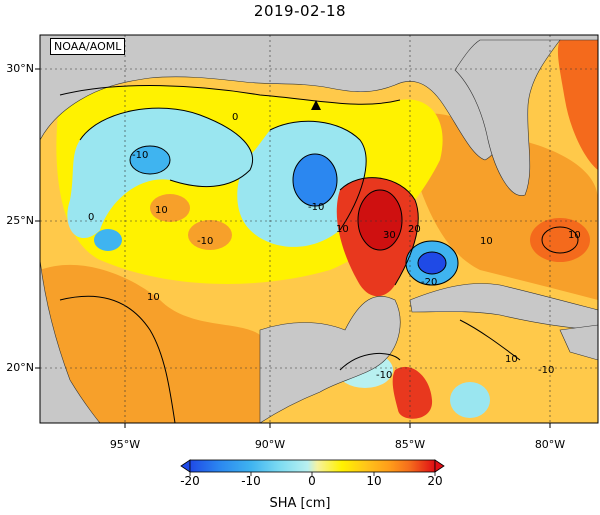 Image resolution: width=600 pixels, height=515 pixels. I want to click on colorbar-tick-label: 20, so click(435, 481).